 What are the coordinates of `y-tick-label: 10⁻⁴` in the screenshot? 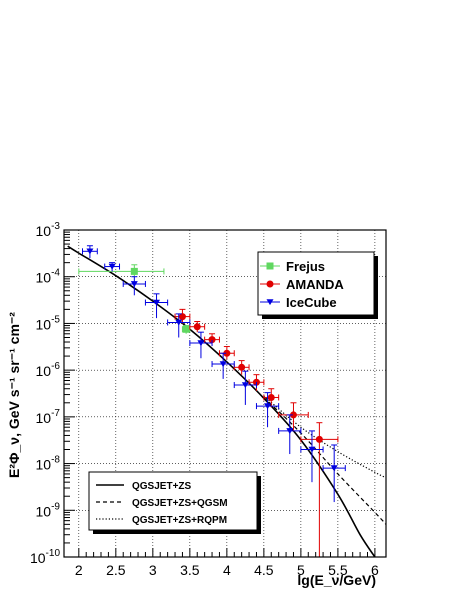 It's located at (48, 277).